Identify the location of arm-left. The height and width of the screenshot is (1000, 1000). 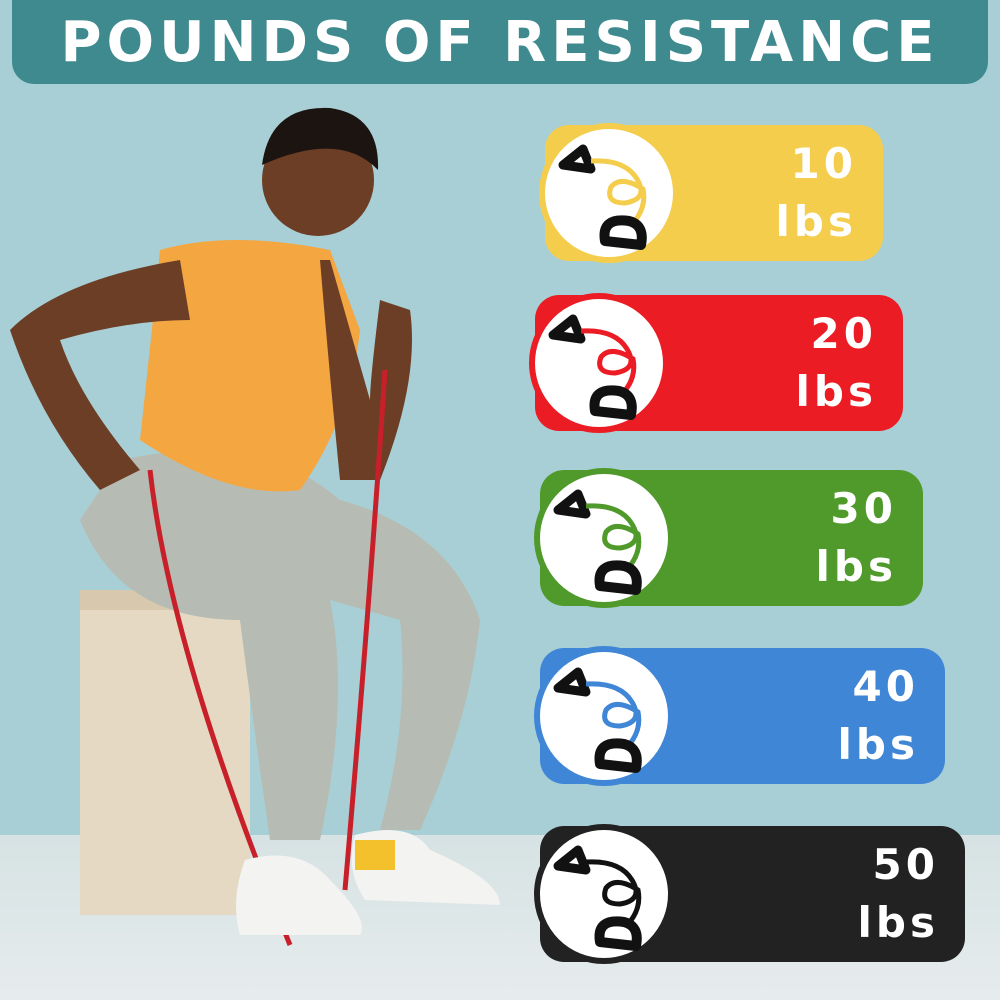
(100, 375).